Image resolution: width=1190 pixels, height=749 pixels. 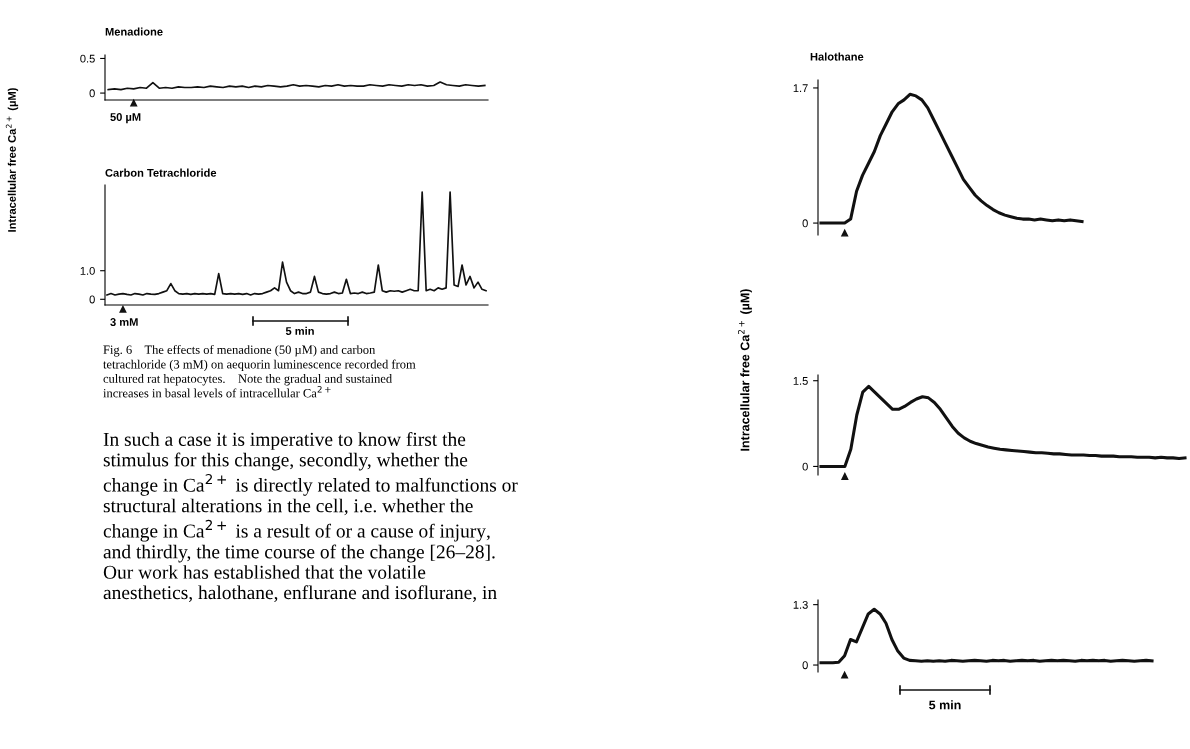 I want to click on y-tick-label: 0.5, so click(x=87, y=58).